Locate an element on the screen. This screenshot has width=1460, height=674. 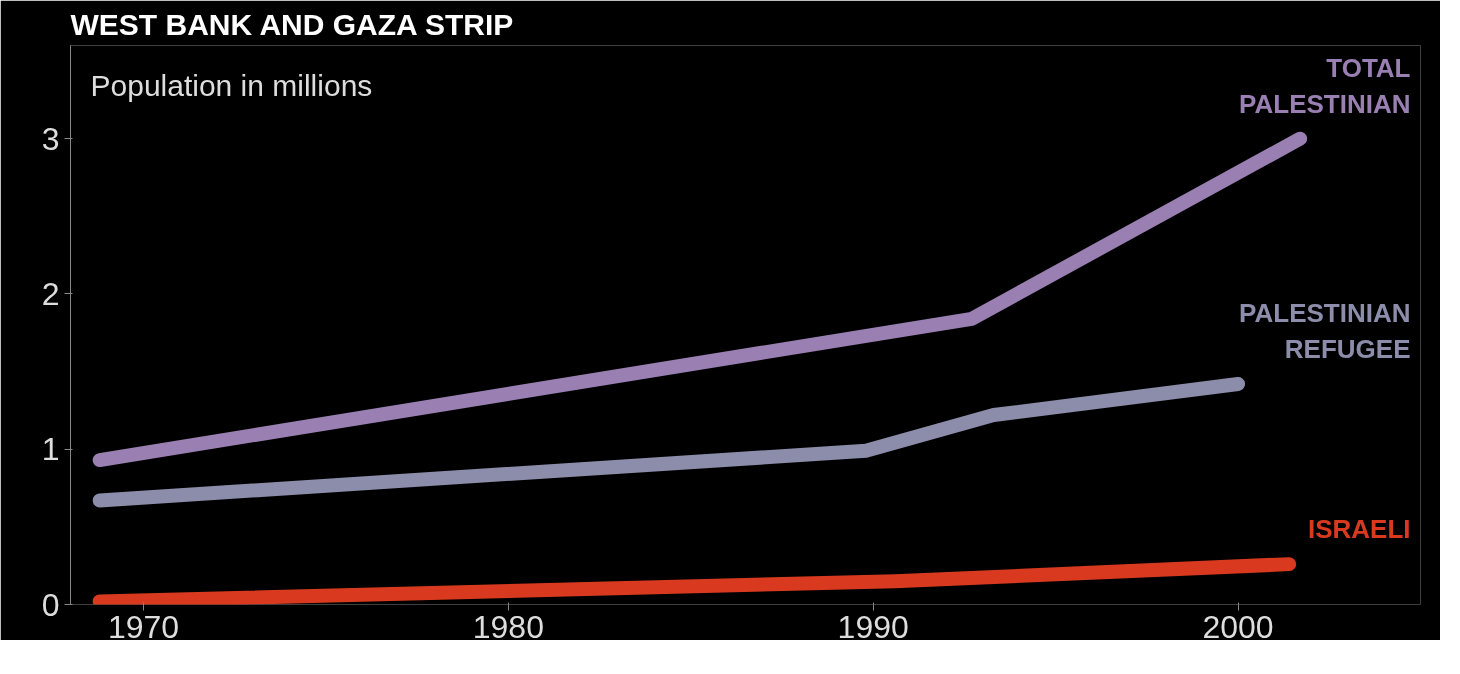
y-tick-label: 1 is located at coordinates (50, 449).